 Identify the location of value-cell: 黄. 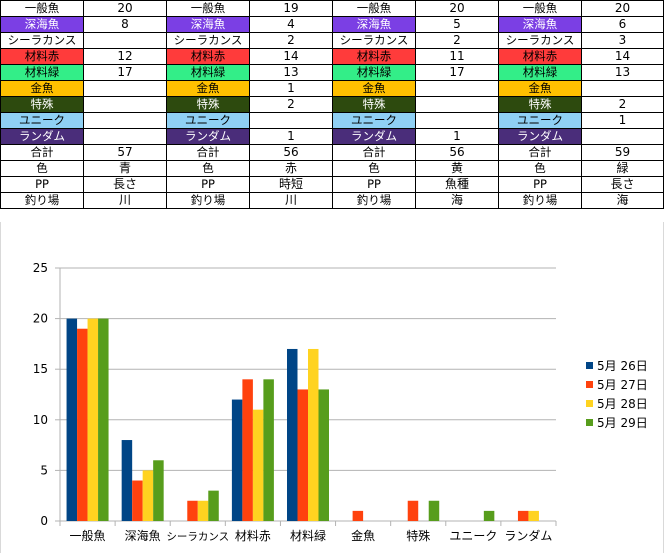
(457, 168).